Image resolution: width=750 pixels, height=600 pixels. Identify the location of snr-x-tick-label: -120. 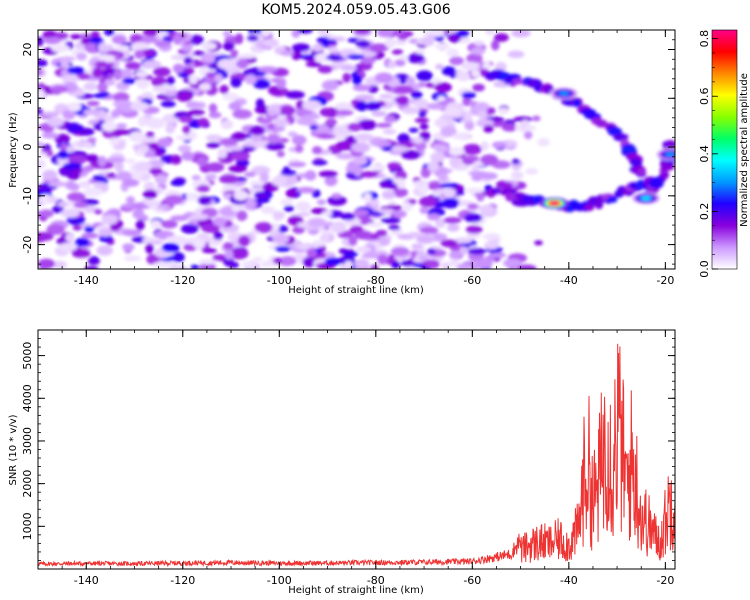
(182, 580).